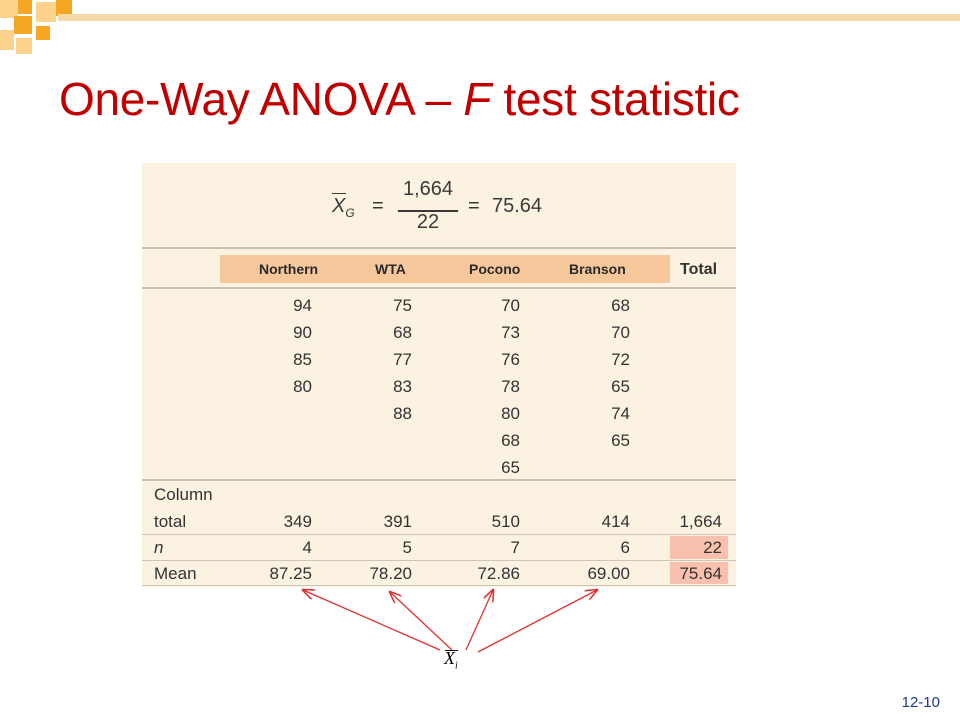 The width and height of the screenshot is (960, 720). I want to click on data-cell: 94, so click(302, 305).